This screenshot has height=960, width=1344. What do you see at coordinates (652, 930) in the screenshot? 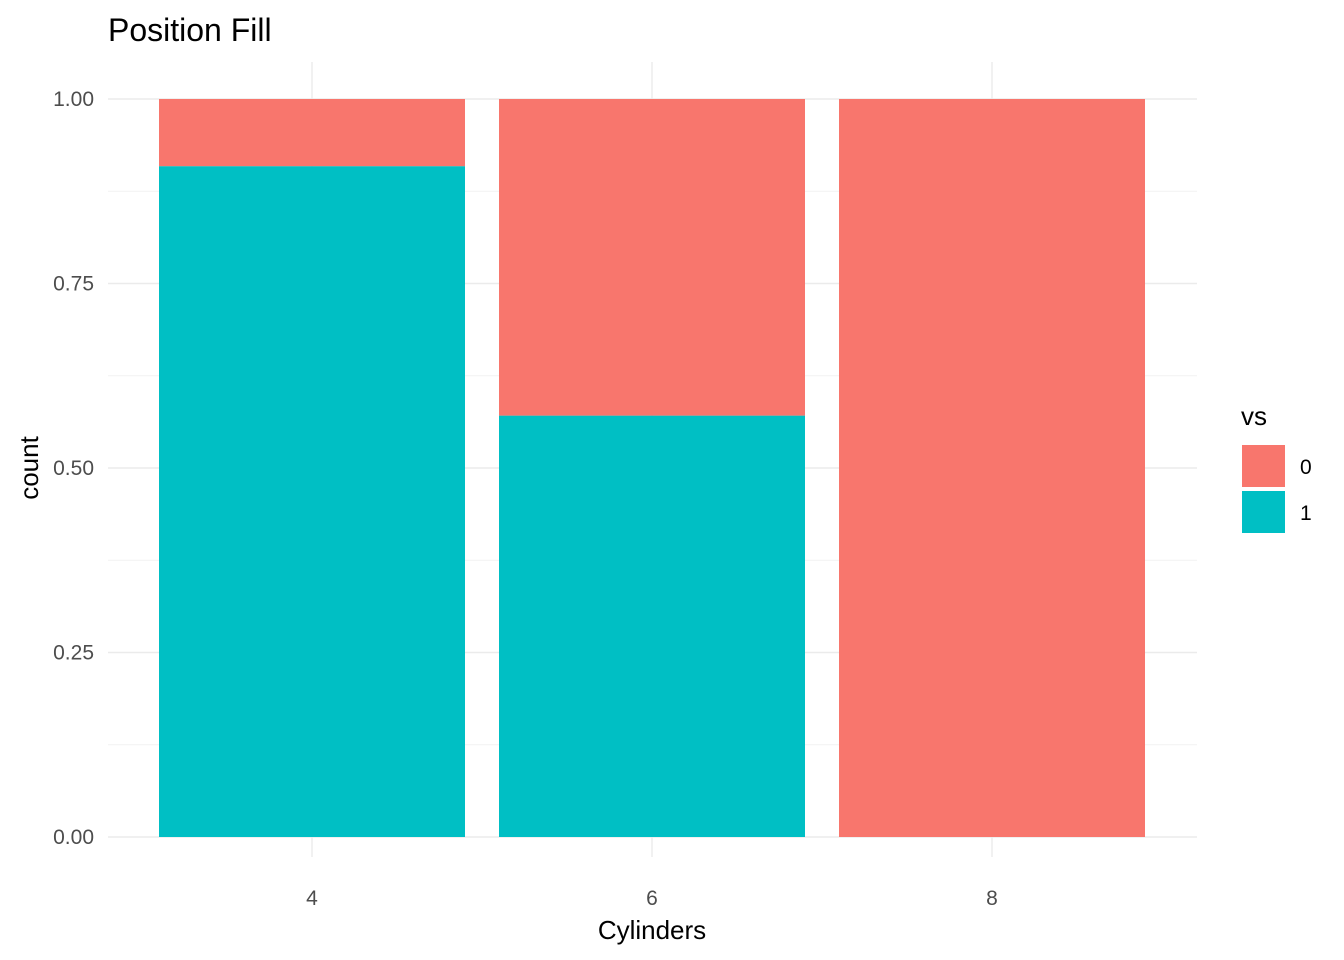
I see `x-axis-title: Cylinders` at bounding box center [652, 930].